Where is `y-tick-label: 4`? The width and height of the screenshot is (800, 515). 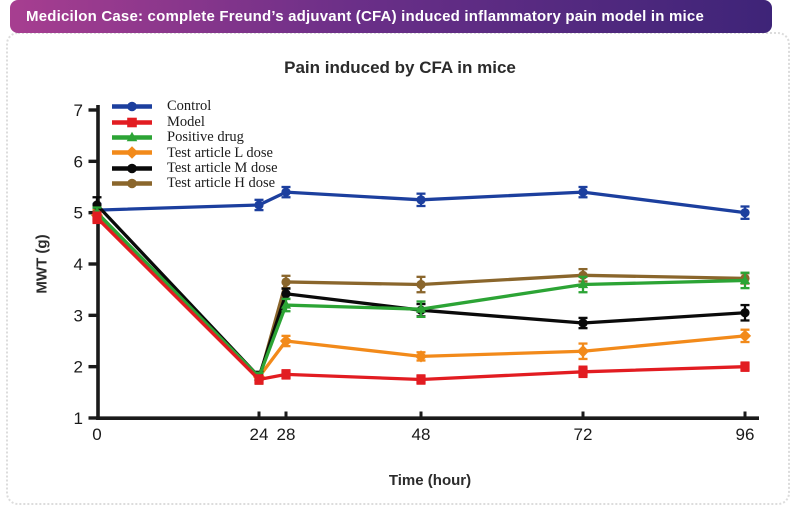 y-tick-label: 4 is located at coordinates (78, 264).